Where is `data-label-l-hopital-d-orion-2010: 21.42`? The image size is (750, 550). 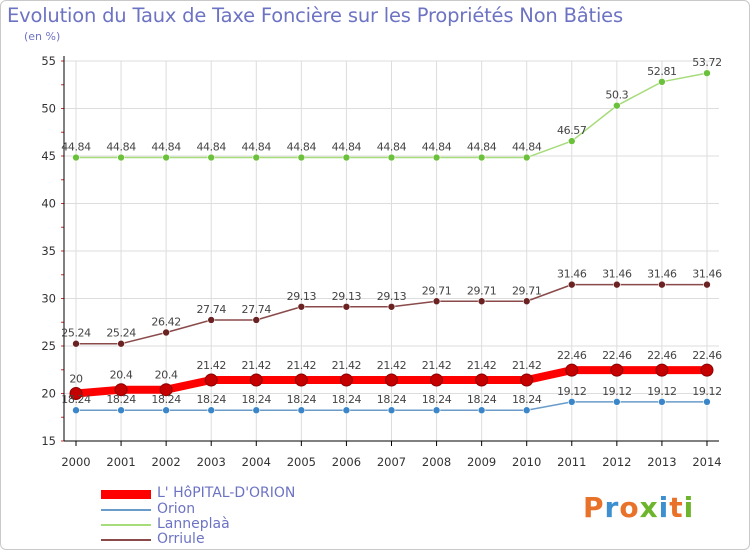 data-label-l-hopital-d-orion-2010: 21.42 is located at coordinates (527, 365).